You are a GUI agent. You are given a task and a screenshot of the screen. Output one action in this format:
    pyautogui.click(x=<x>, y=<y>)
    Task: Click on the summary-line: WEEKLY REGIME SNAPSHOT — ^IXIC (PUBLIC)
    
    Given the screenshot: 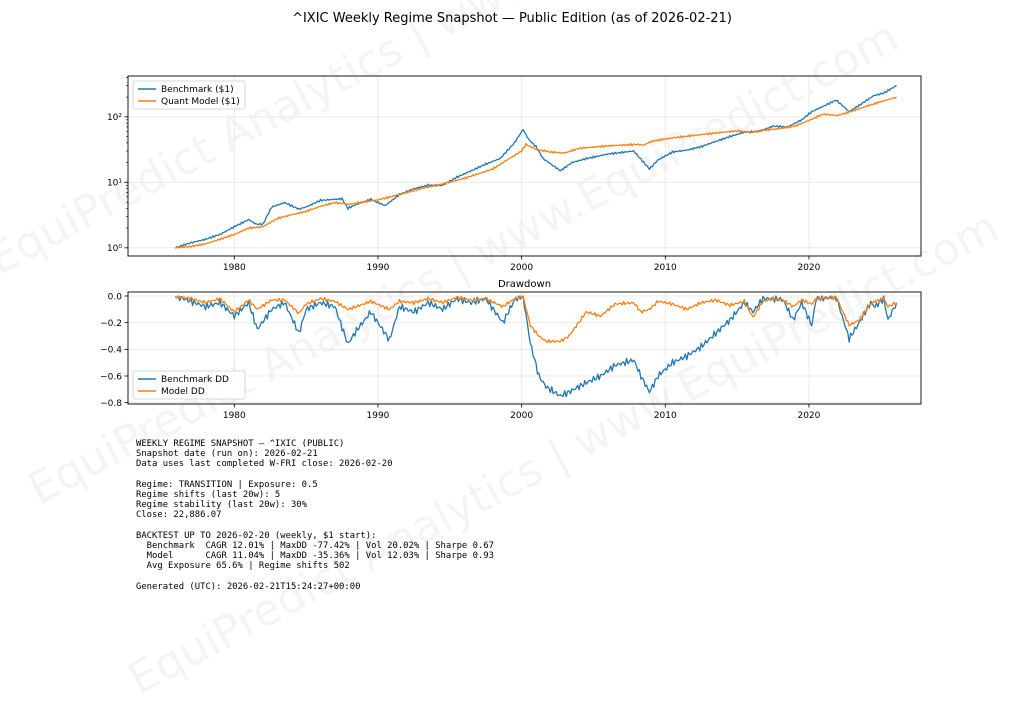 What is the action you would take?
    pyautogui.click(x=240, y=444)
    